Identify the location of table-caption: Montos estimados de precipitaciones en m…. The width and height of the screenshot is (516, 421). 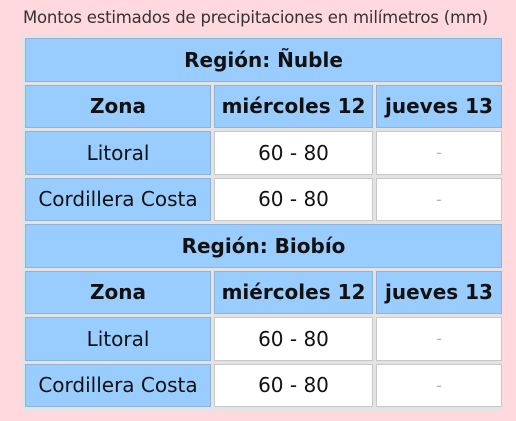
(255, 17).